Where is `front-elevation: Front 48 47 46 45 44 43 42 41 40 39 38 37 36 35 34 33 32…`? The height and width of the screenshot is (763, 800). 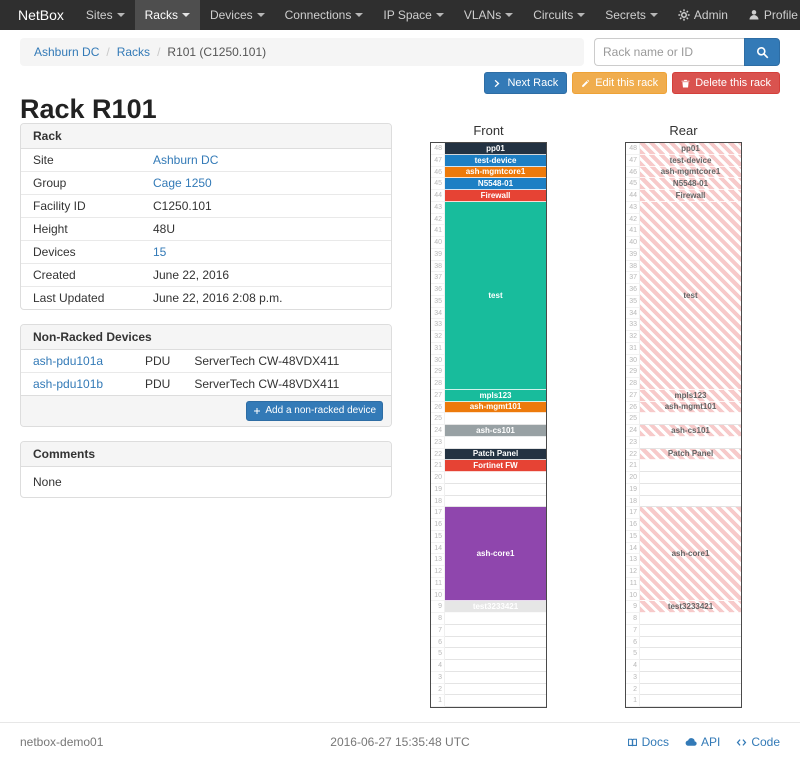
front-elevation: Front 48 47 46 45 44 43 42 41 40 39 38 37 36 35 34 33 32… is located at coordinates (488, 415).